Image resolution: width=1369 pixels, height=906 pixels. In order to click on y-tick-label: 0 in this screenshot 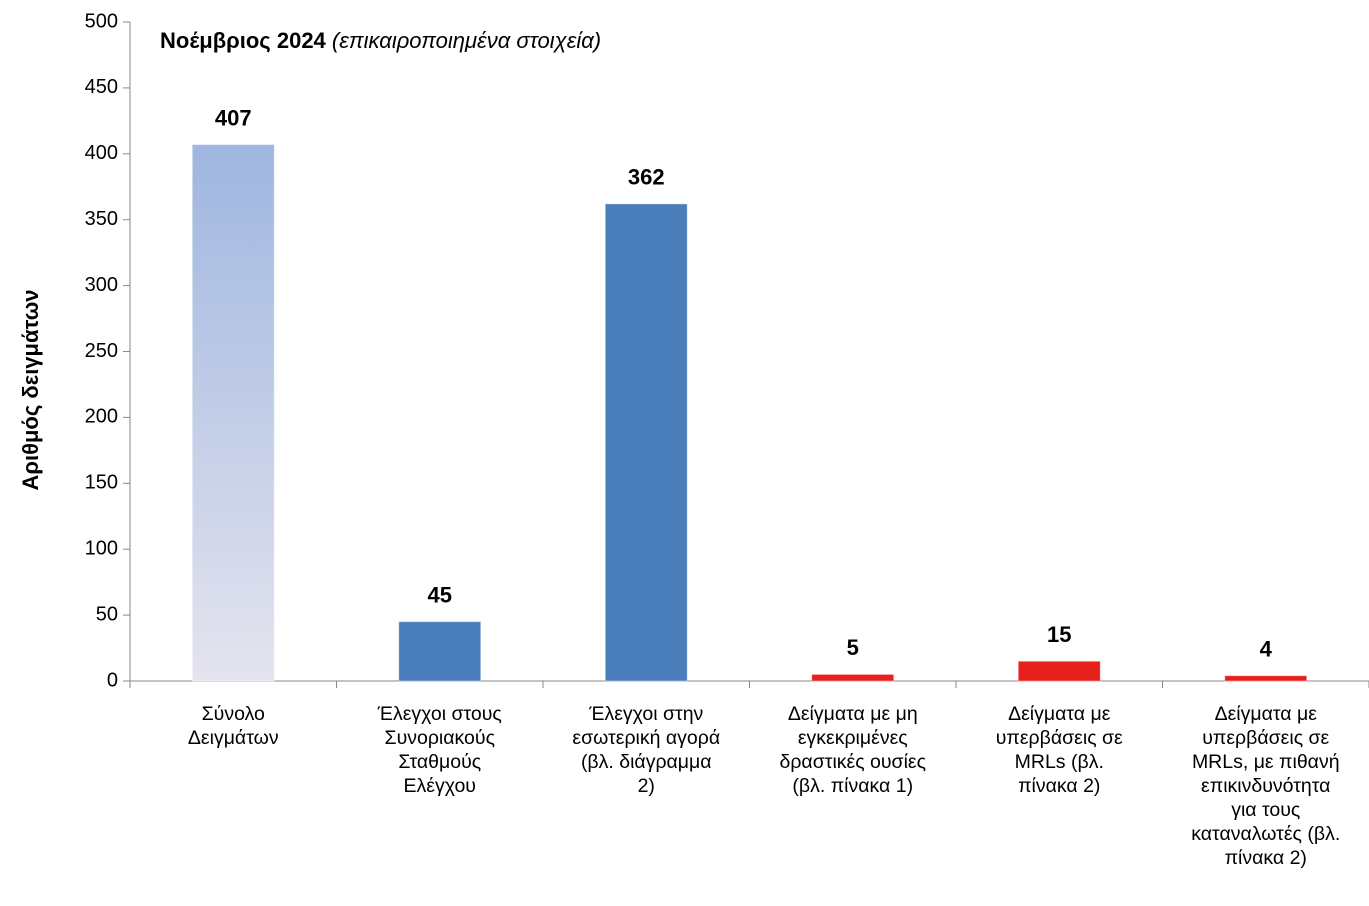, I will do `click(112, 680)`.